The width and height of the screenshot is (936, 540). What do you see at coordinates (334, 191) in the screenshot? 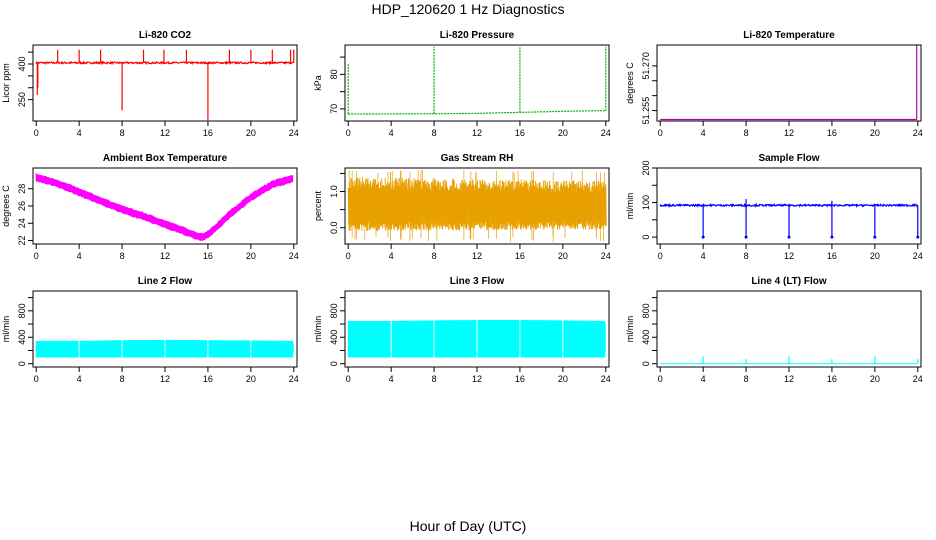
I see `y-tick-label: 1.0` at bounding box center [334, 191].